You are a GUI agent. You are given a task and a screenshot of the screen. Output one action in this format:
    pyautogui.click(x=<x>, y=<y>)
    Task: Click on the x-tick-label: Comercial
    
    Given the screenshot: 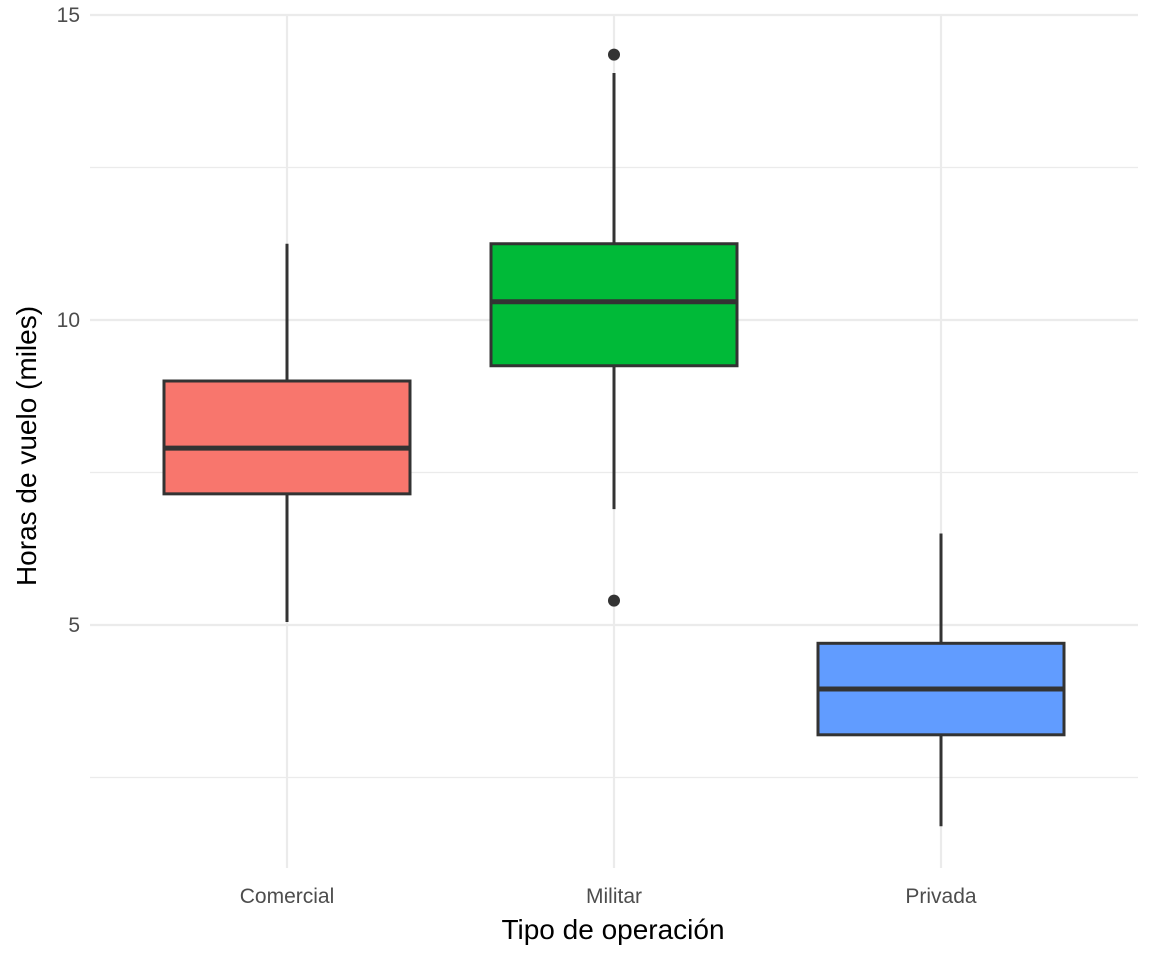 What is the action you would take?
    pyautogui.click(x=287, y=896)
    